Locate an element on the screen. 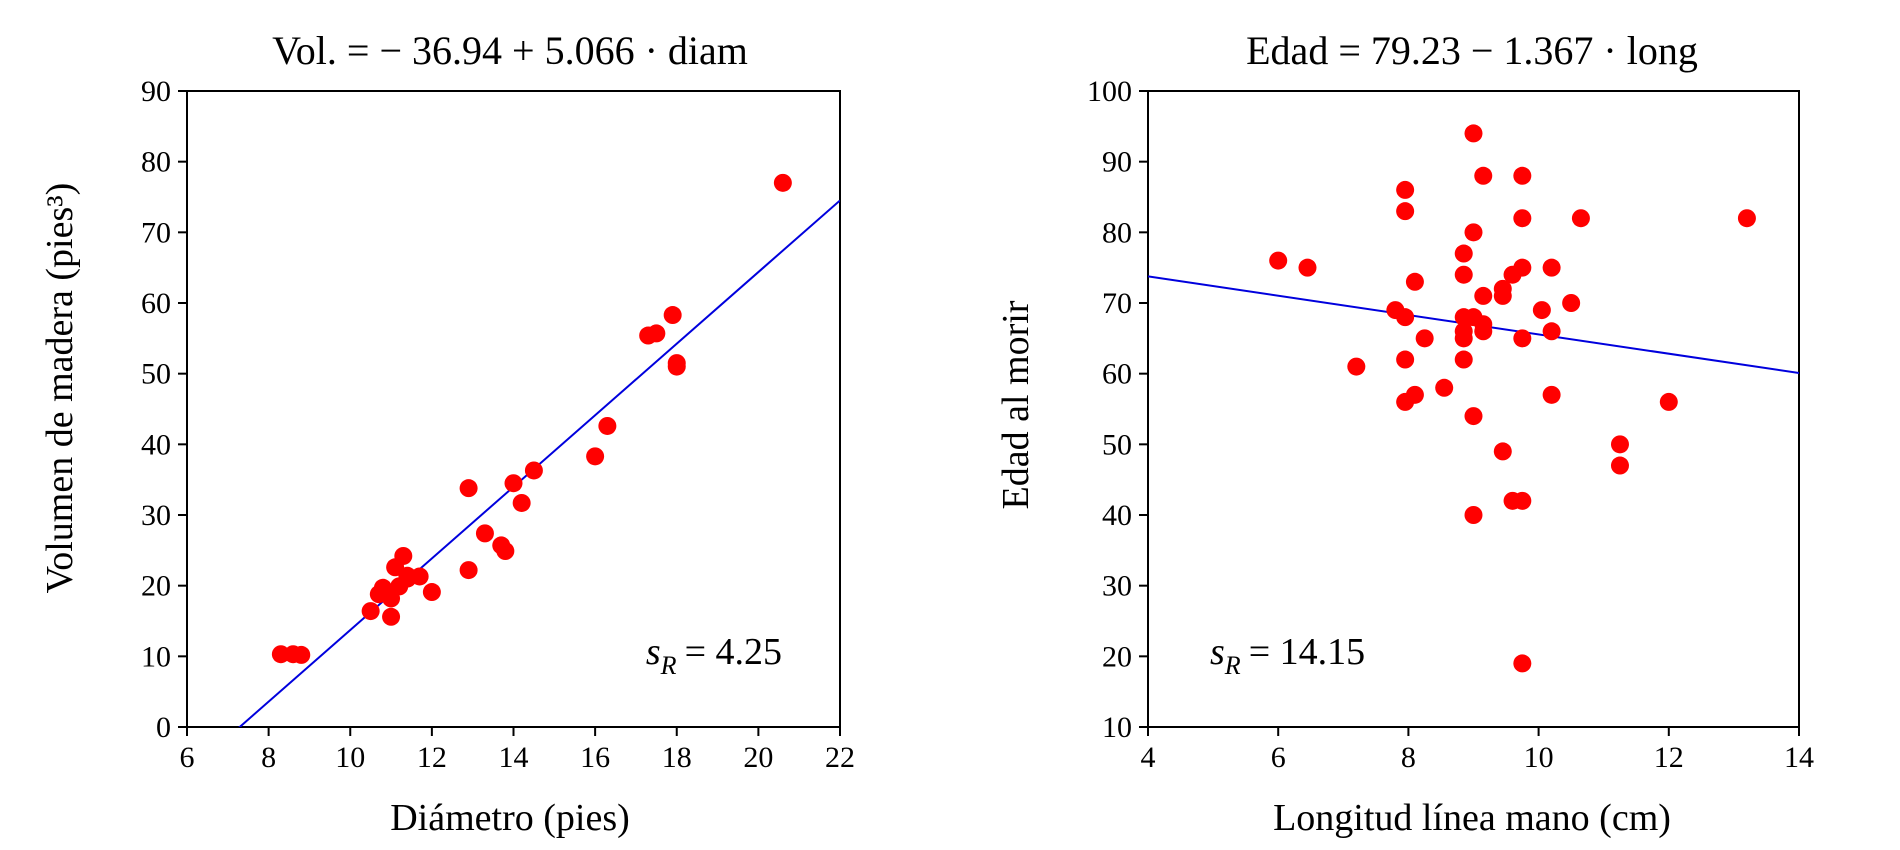 Image resolution: width=1900 pixels, height=850 pixels. x-tick-label: 4 is located at coordinates (1148, 757).